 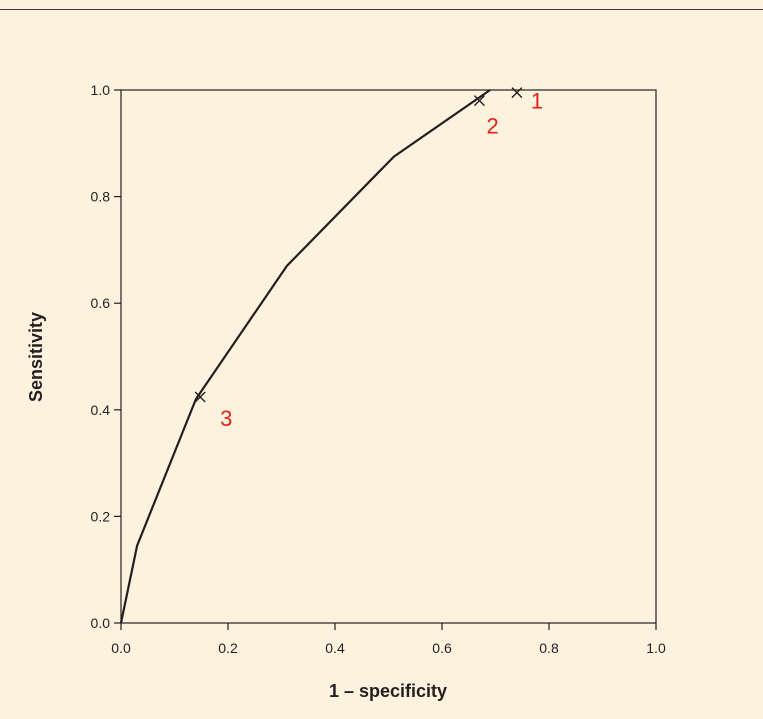 I want to click on y-tick-label: 1.0, so click(x=101, y=90).